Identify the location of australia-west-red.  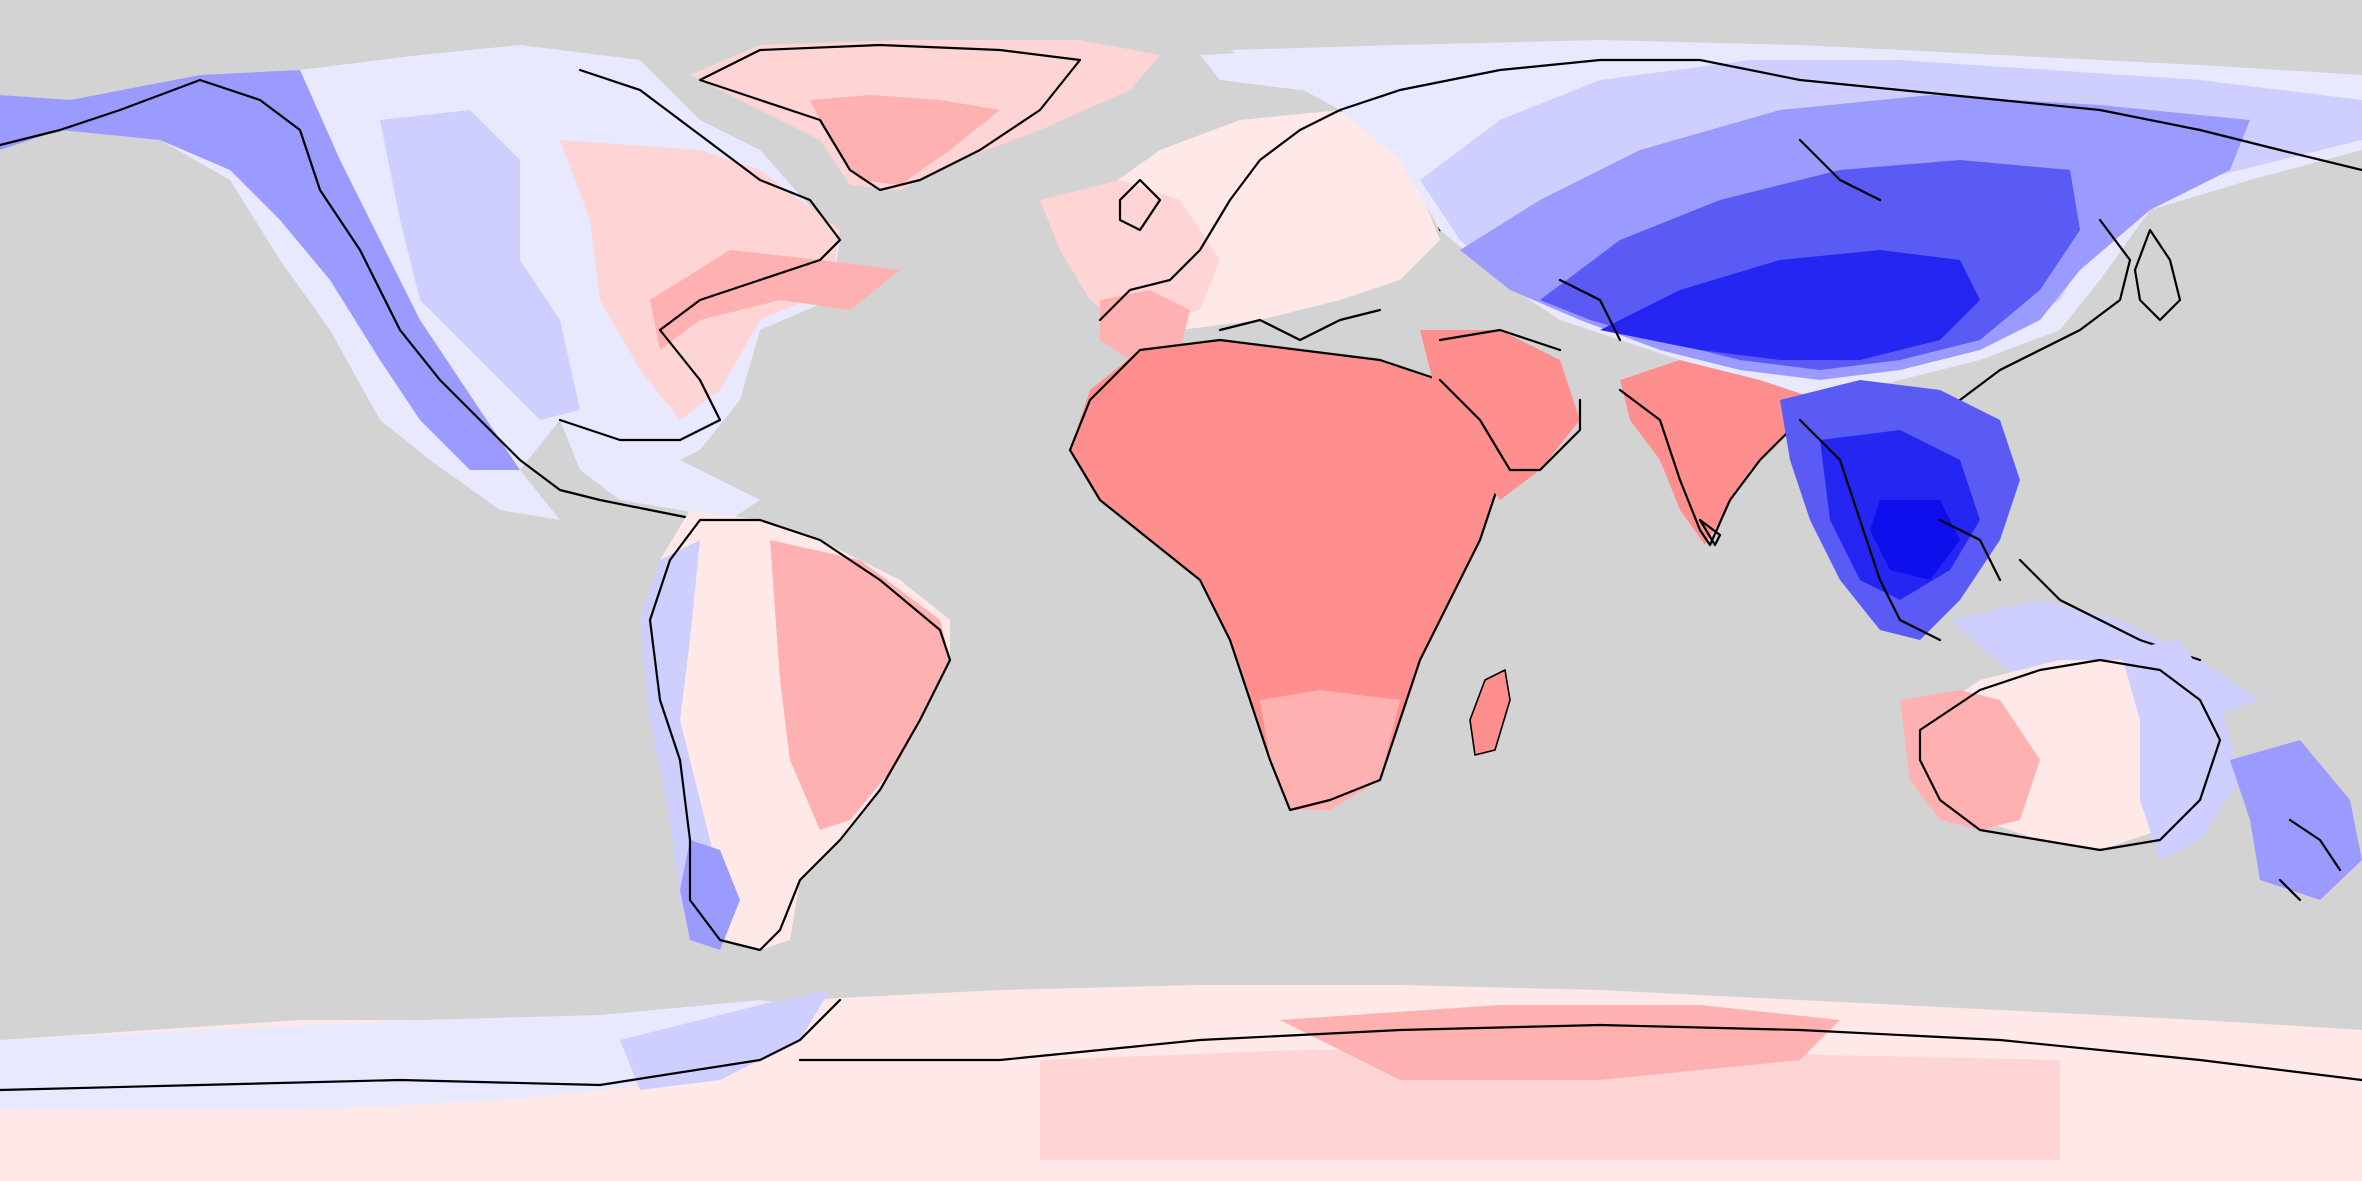
(1970, 760).